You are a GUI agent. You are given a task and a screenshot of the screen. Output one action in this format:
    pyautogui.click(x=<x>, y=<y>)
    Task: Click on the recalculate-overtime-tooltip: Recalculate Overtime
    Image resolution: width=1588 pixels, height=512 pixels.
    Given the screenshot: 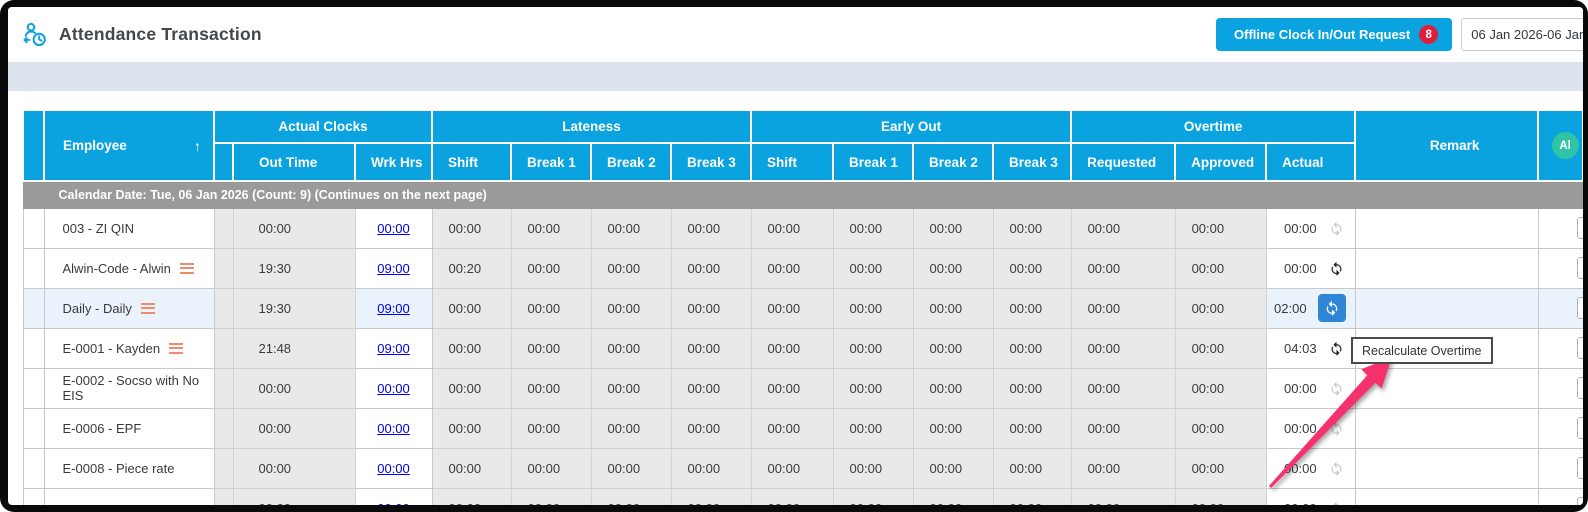 What is the action you would take?
    pyautogui.click(x=1422, y=350)
    